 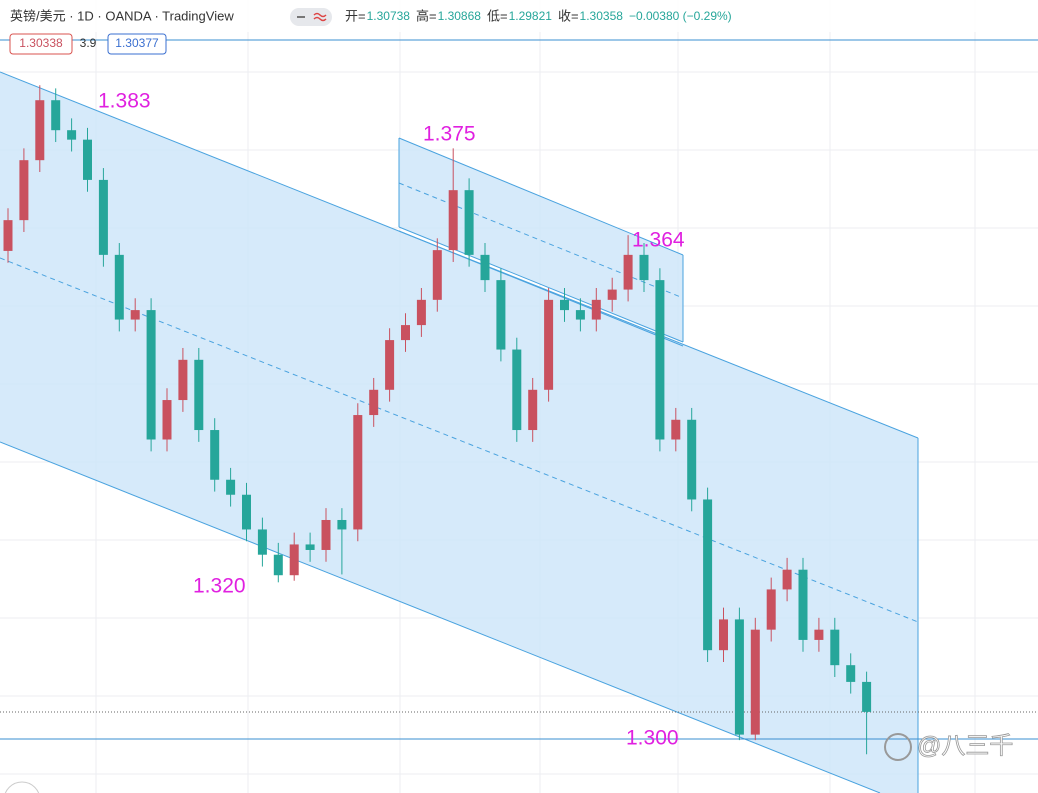 I want to click on annotation: 1.383, so click(x=124, y=101).